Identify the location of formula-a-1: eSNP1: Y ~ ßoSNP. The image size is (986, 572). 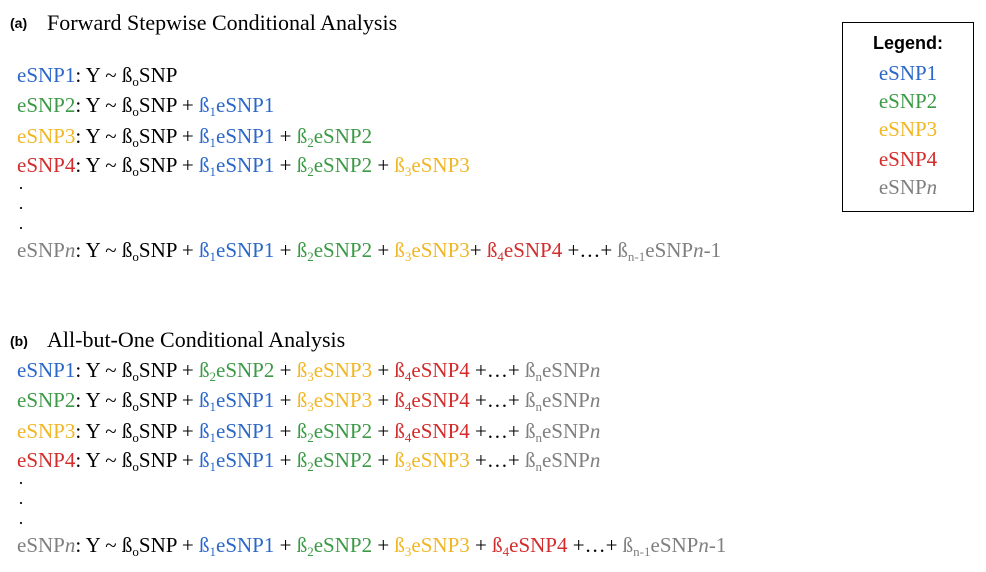
(97, 75).